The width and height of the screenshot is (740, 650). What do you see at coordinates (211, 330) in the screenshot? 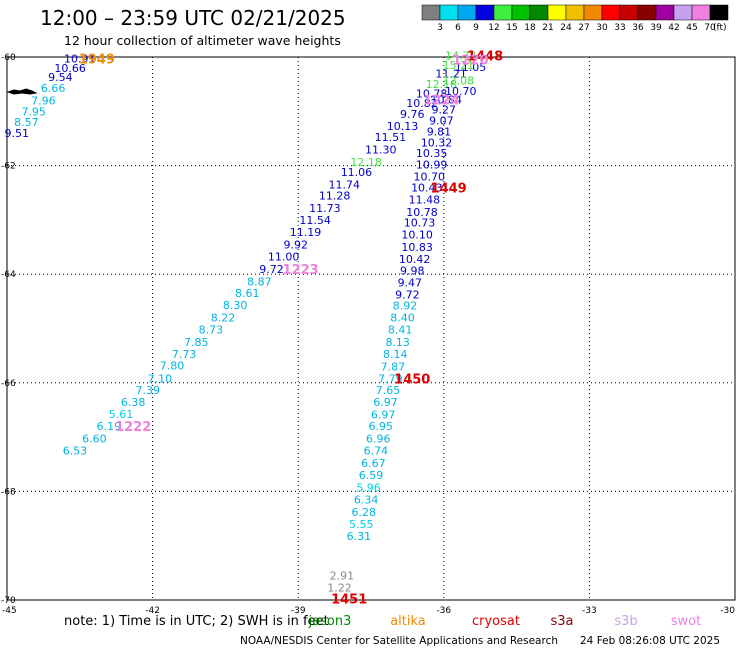
I see `wave-height-point: 8.73` at bounding box center [211, 330].